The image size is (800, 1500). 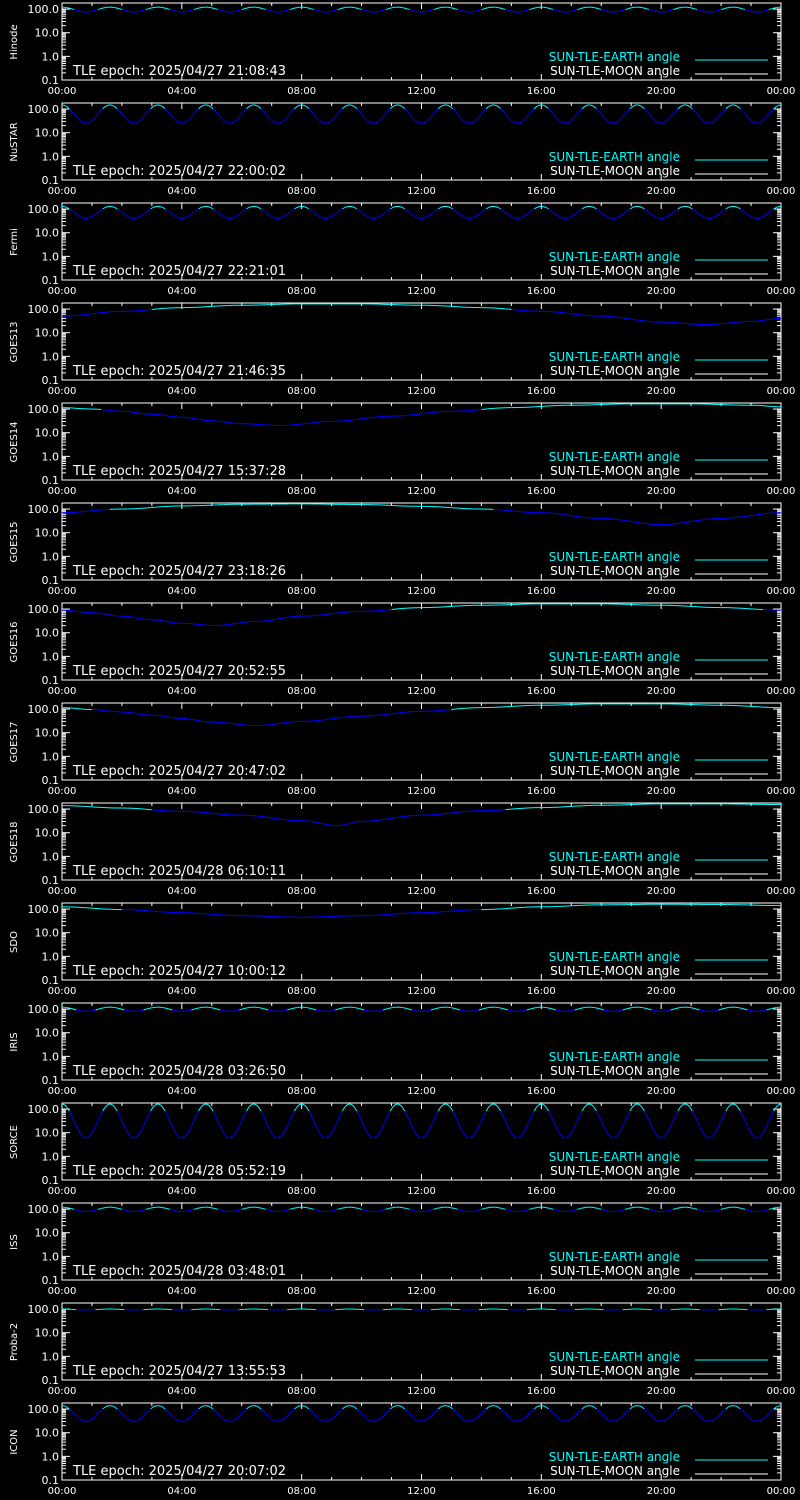 I want to click on x-tick-label: 20:00, so click(x=661, y=91).